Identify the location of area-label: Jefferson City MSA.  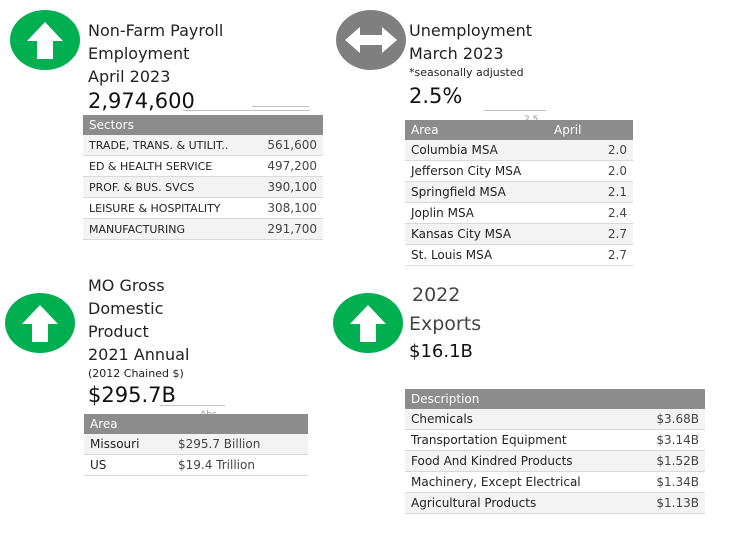
(466, 171).